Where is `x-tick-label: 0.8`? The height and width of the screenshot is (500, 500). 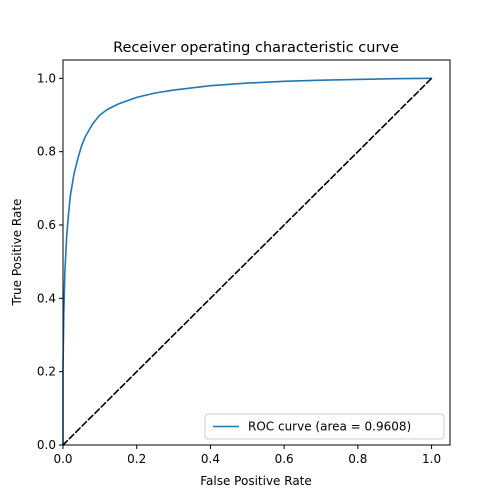
x-tick-label: 0.8 is located at coordinates (357, 459).